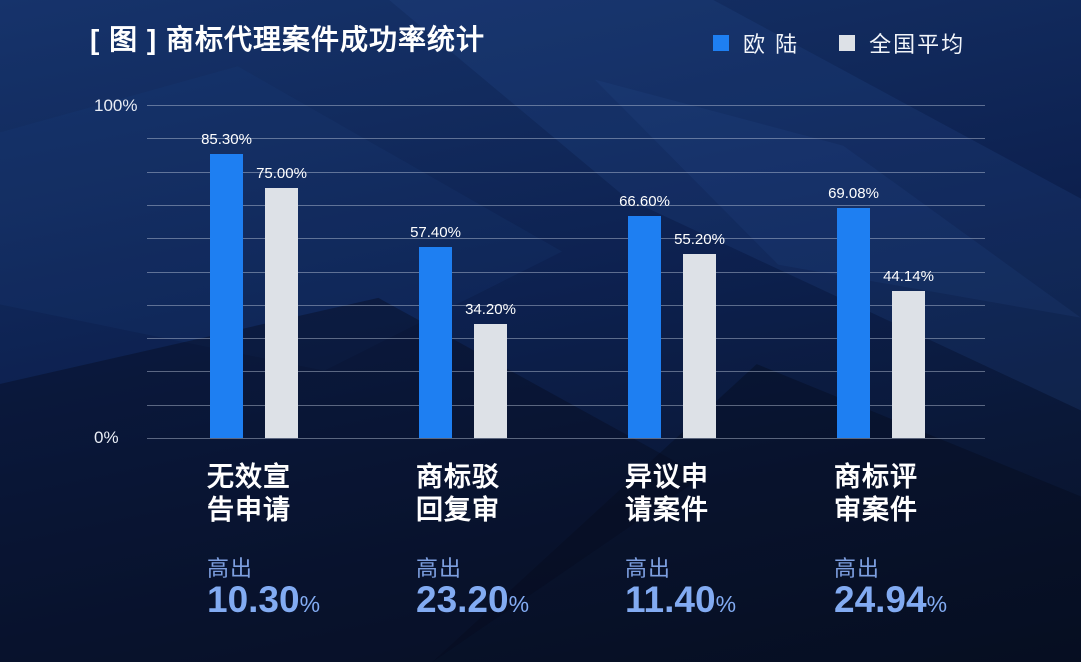 This screenshot has width=1081, height=662. Describe the element at coordinates (435, 232) in the screenshot. I see `bar-value-label: 57.40%` at that location.